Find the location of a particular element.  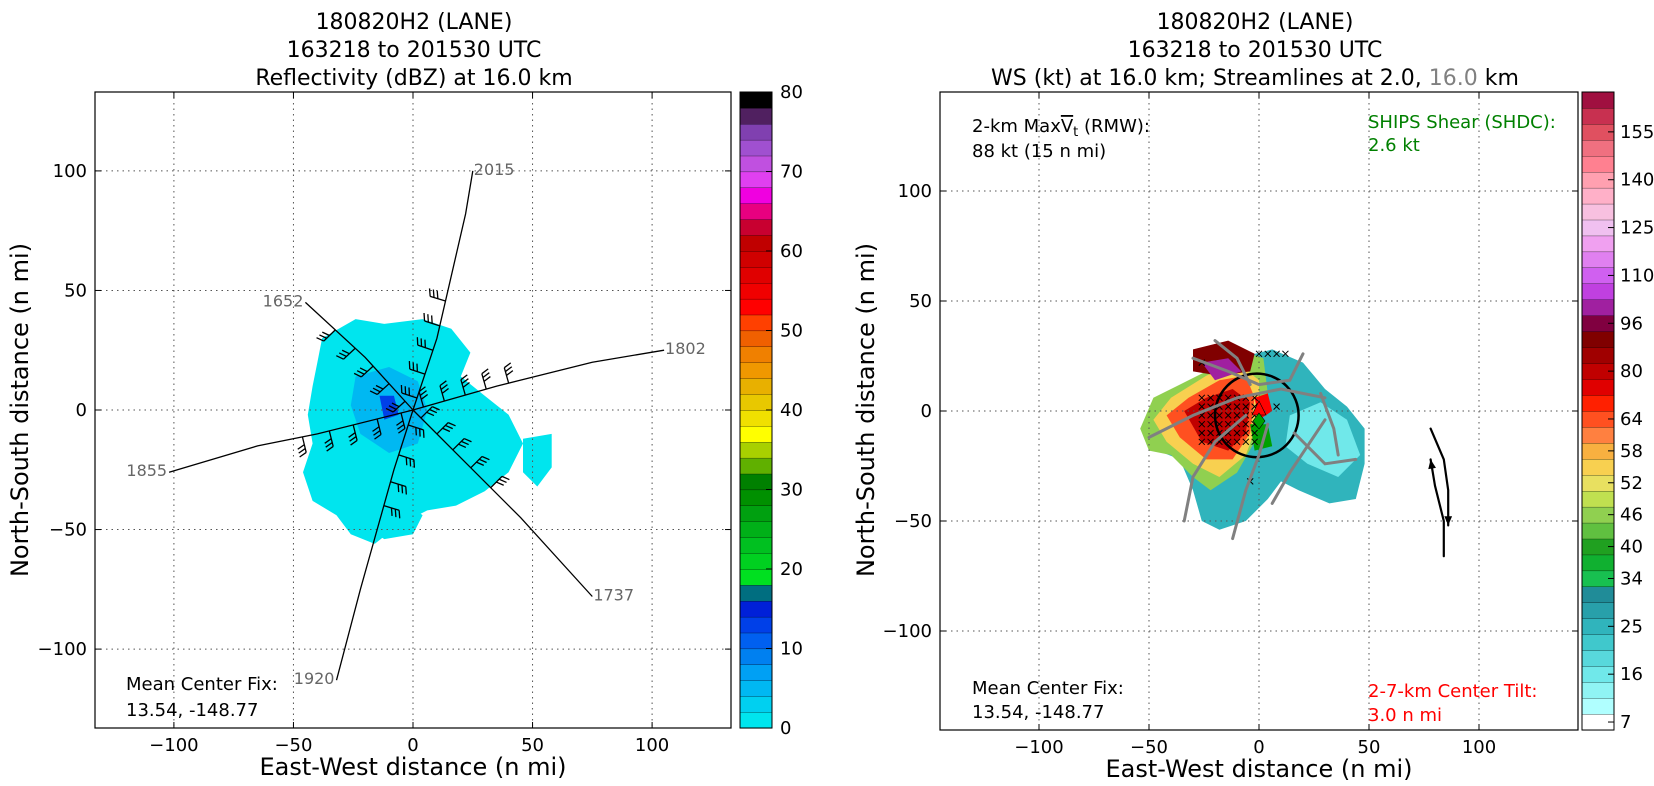

left-x-tick-label: 0 is located at coordinates (412, 745).